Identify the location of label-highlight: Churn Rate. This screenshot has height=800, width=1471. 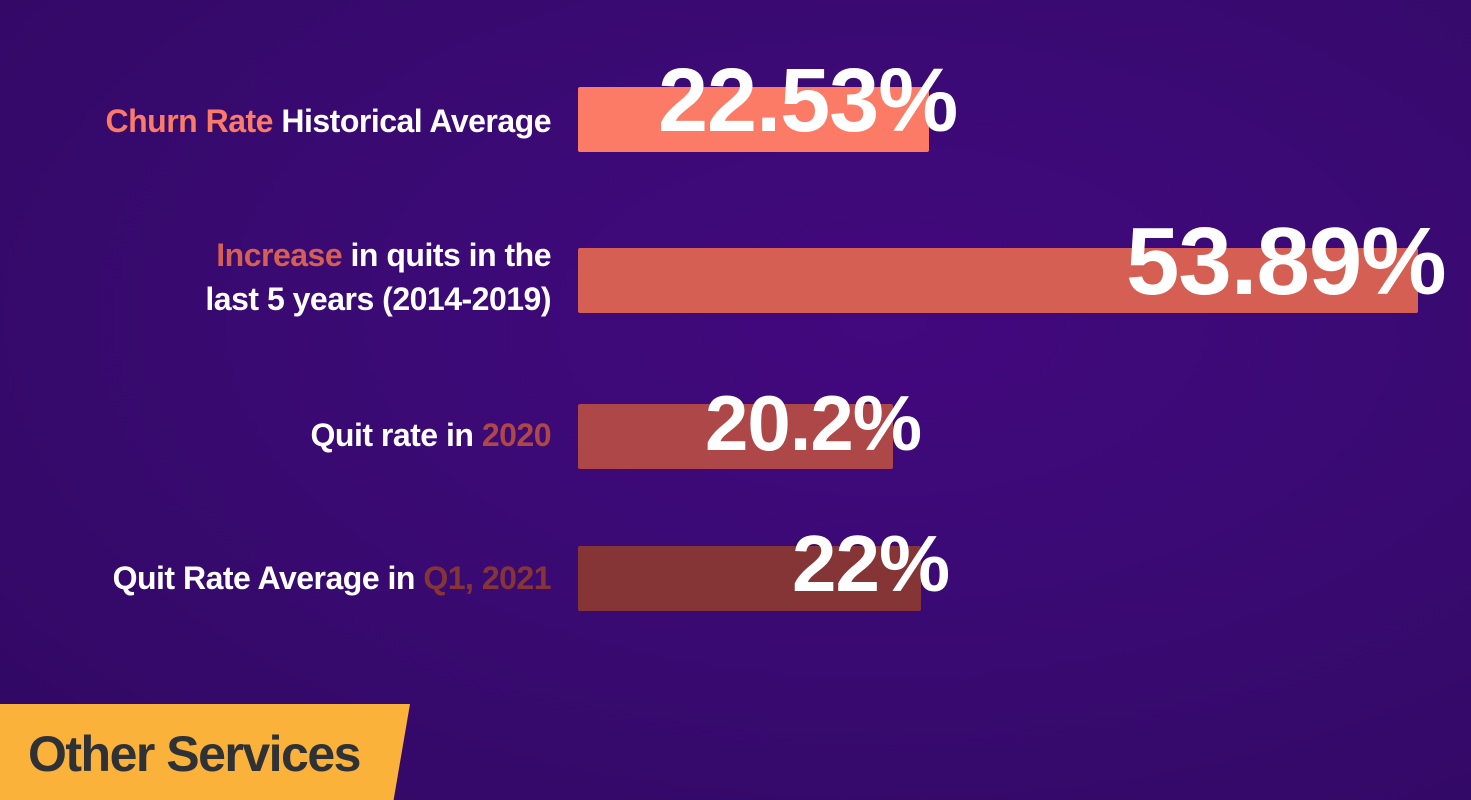
(189, 121).